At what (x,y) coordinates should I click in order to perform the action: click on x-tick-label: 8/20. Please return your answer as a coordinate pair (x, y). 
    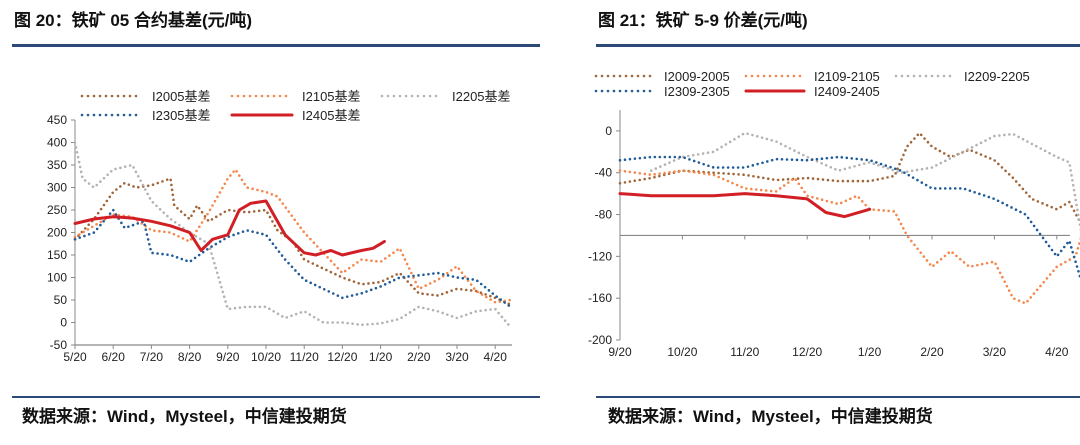
    Looking at the image, I should click on (190, 357).